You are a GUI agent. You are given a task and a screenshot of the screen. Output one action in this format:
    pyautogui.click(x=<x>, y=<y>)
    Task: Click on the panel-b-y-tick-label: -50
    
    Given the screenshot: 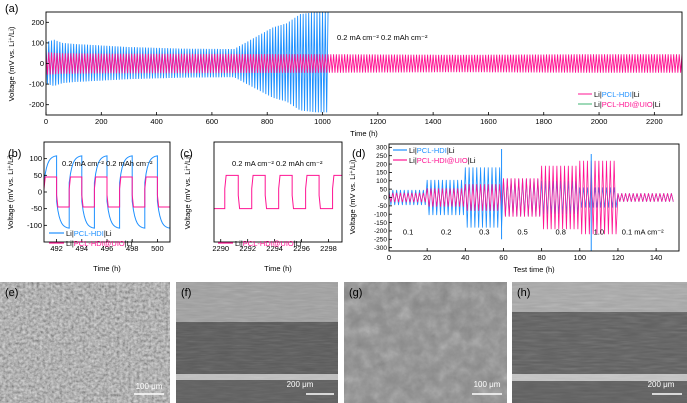 What is the action you would take?
    pyautogui.click(x=36, y=208)
    